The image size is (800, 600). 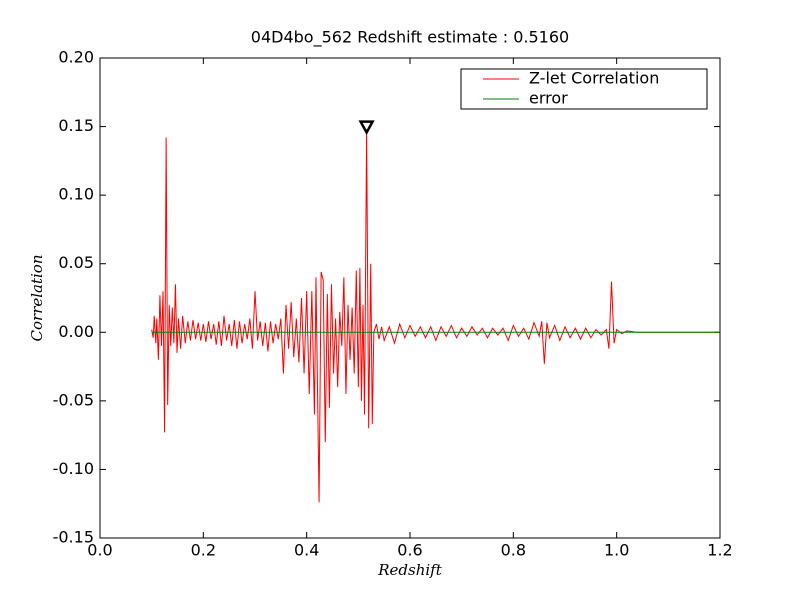 What do you see at coordinates (548, 98) in the screenshot?
I see `legend-label: error` at bounding box center [548, 98].